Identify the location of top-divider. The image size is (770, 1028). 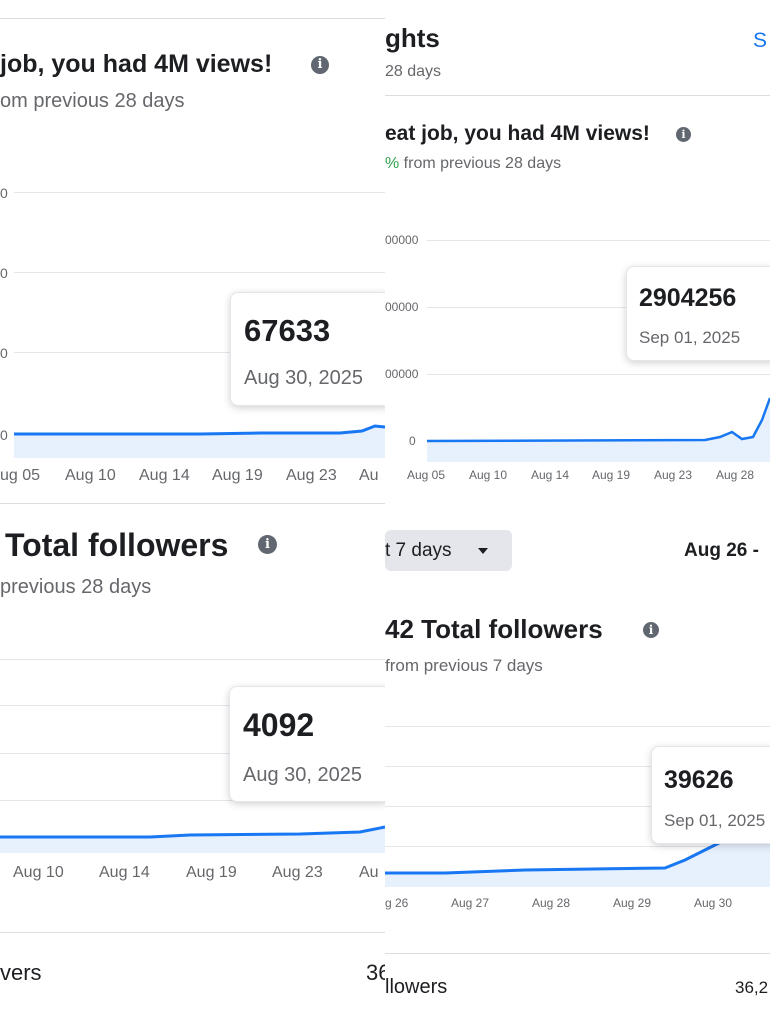
(192, 18).